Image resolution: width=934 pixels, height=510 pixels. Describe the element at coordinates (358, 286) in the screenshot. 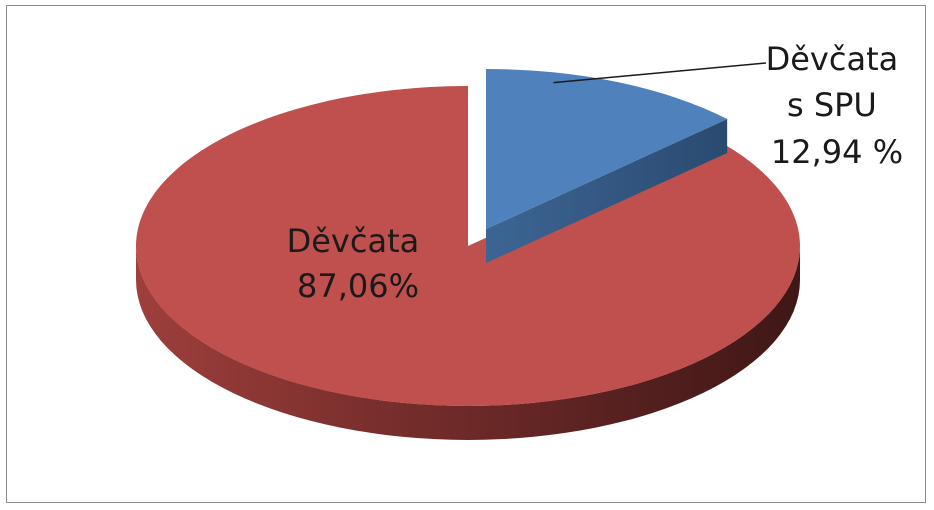

I see `slice-label-line-2: 87,06%` at that location.